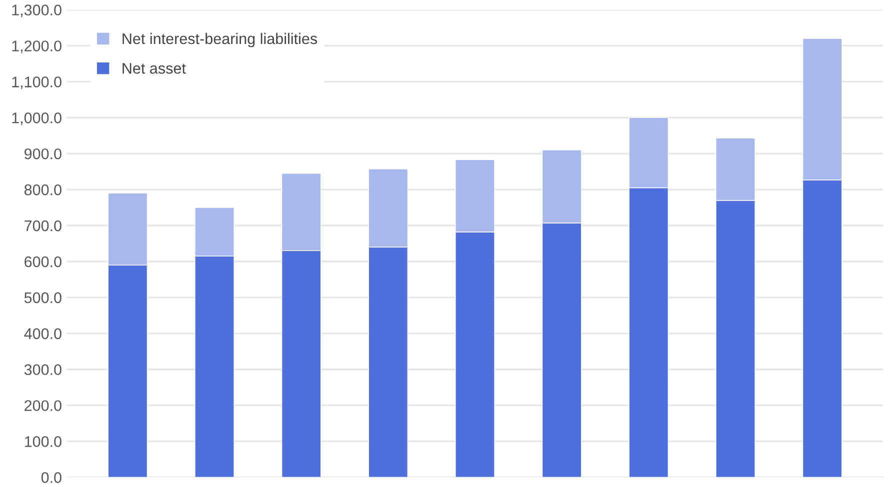  Describe the element at coordinates (43, 154) in the screenshot. I see `y-tick-label: 900.0` at that location.